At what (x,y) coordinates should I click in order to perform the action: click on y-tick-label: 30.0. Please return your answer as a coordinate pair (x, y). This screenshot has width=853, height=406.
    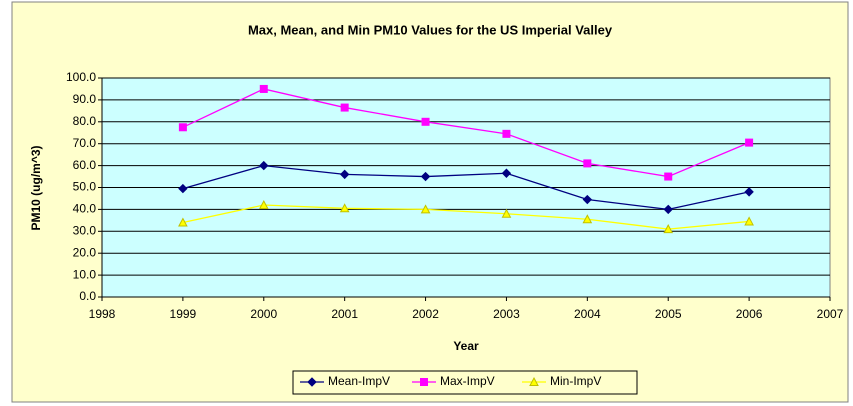
    Looking at the image, I should click on (85, 230).